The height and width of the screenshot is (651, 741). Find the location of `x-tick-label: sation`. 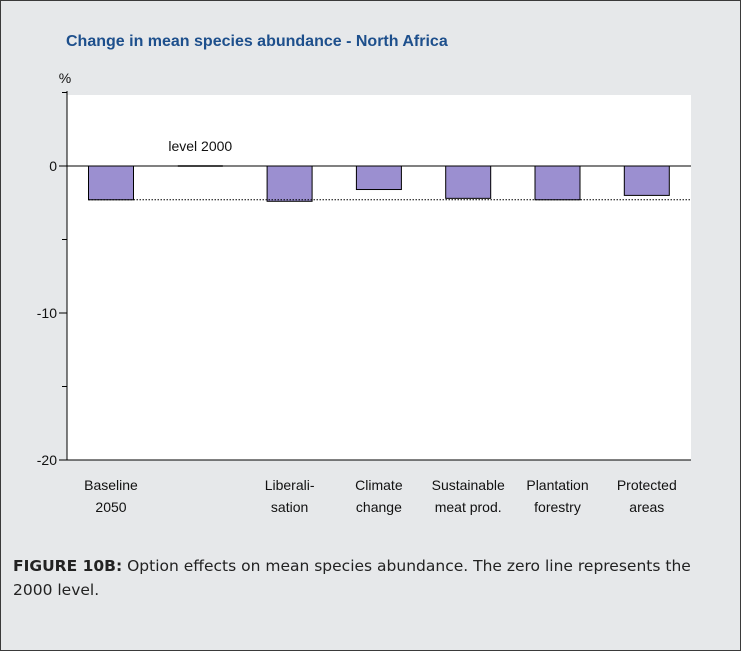

x-tick-label: sation is located at coordinates (289, 507).